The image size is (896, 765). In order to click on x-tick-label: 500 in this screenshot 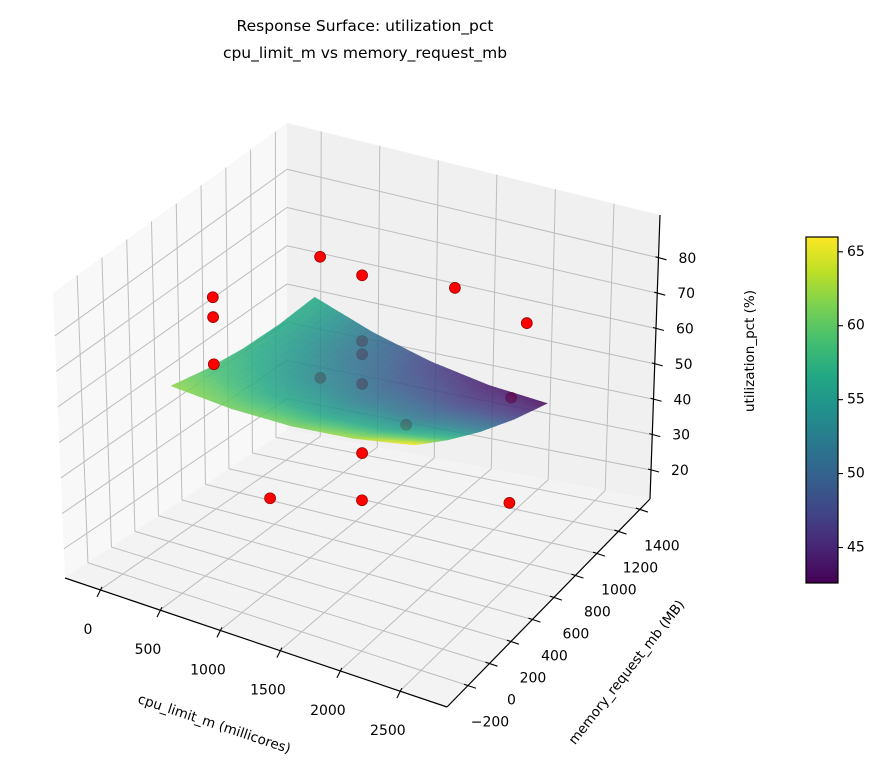, I will do `click(148, 650)`.